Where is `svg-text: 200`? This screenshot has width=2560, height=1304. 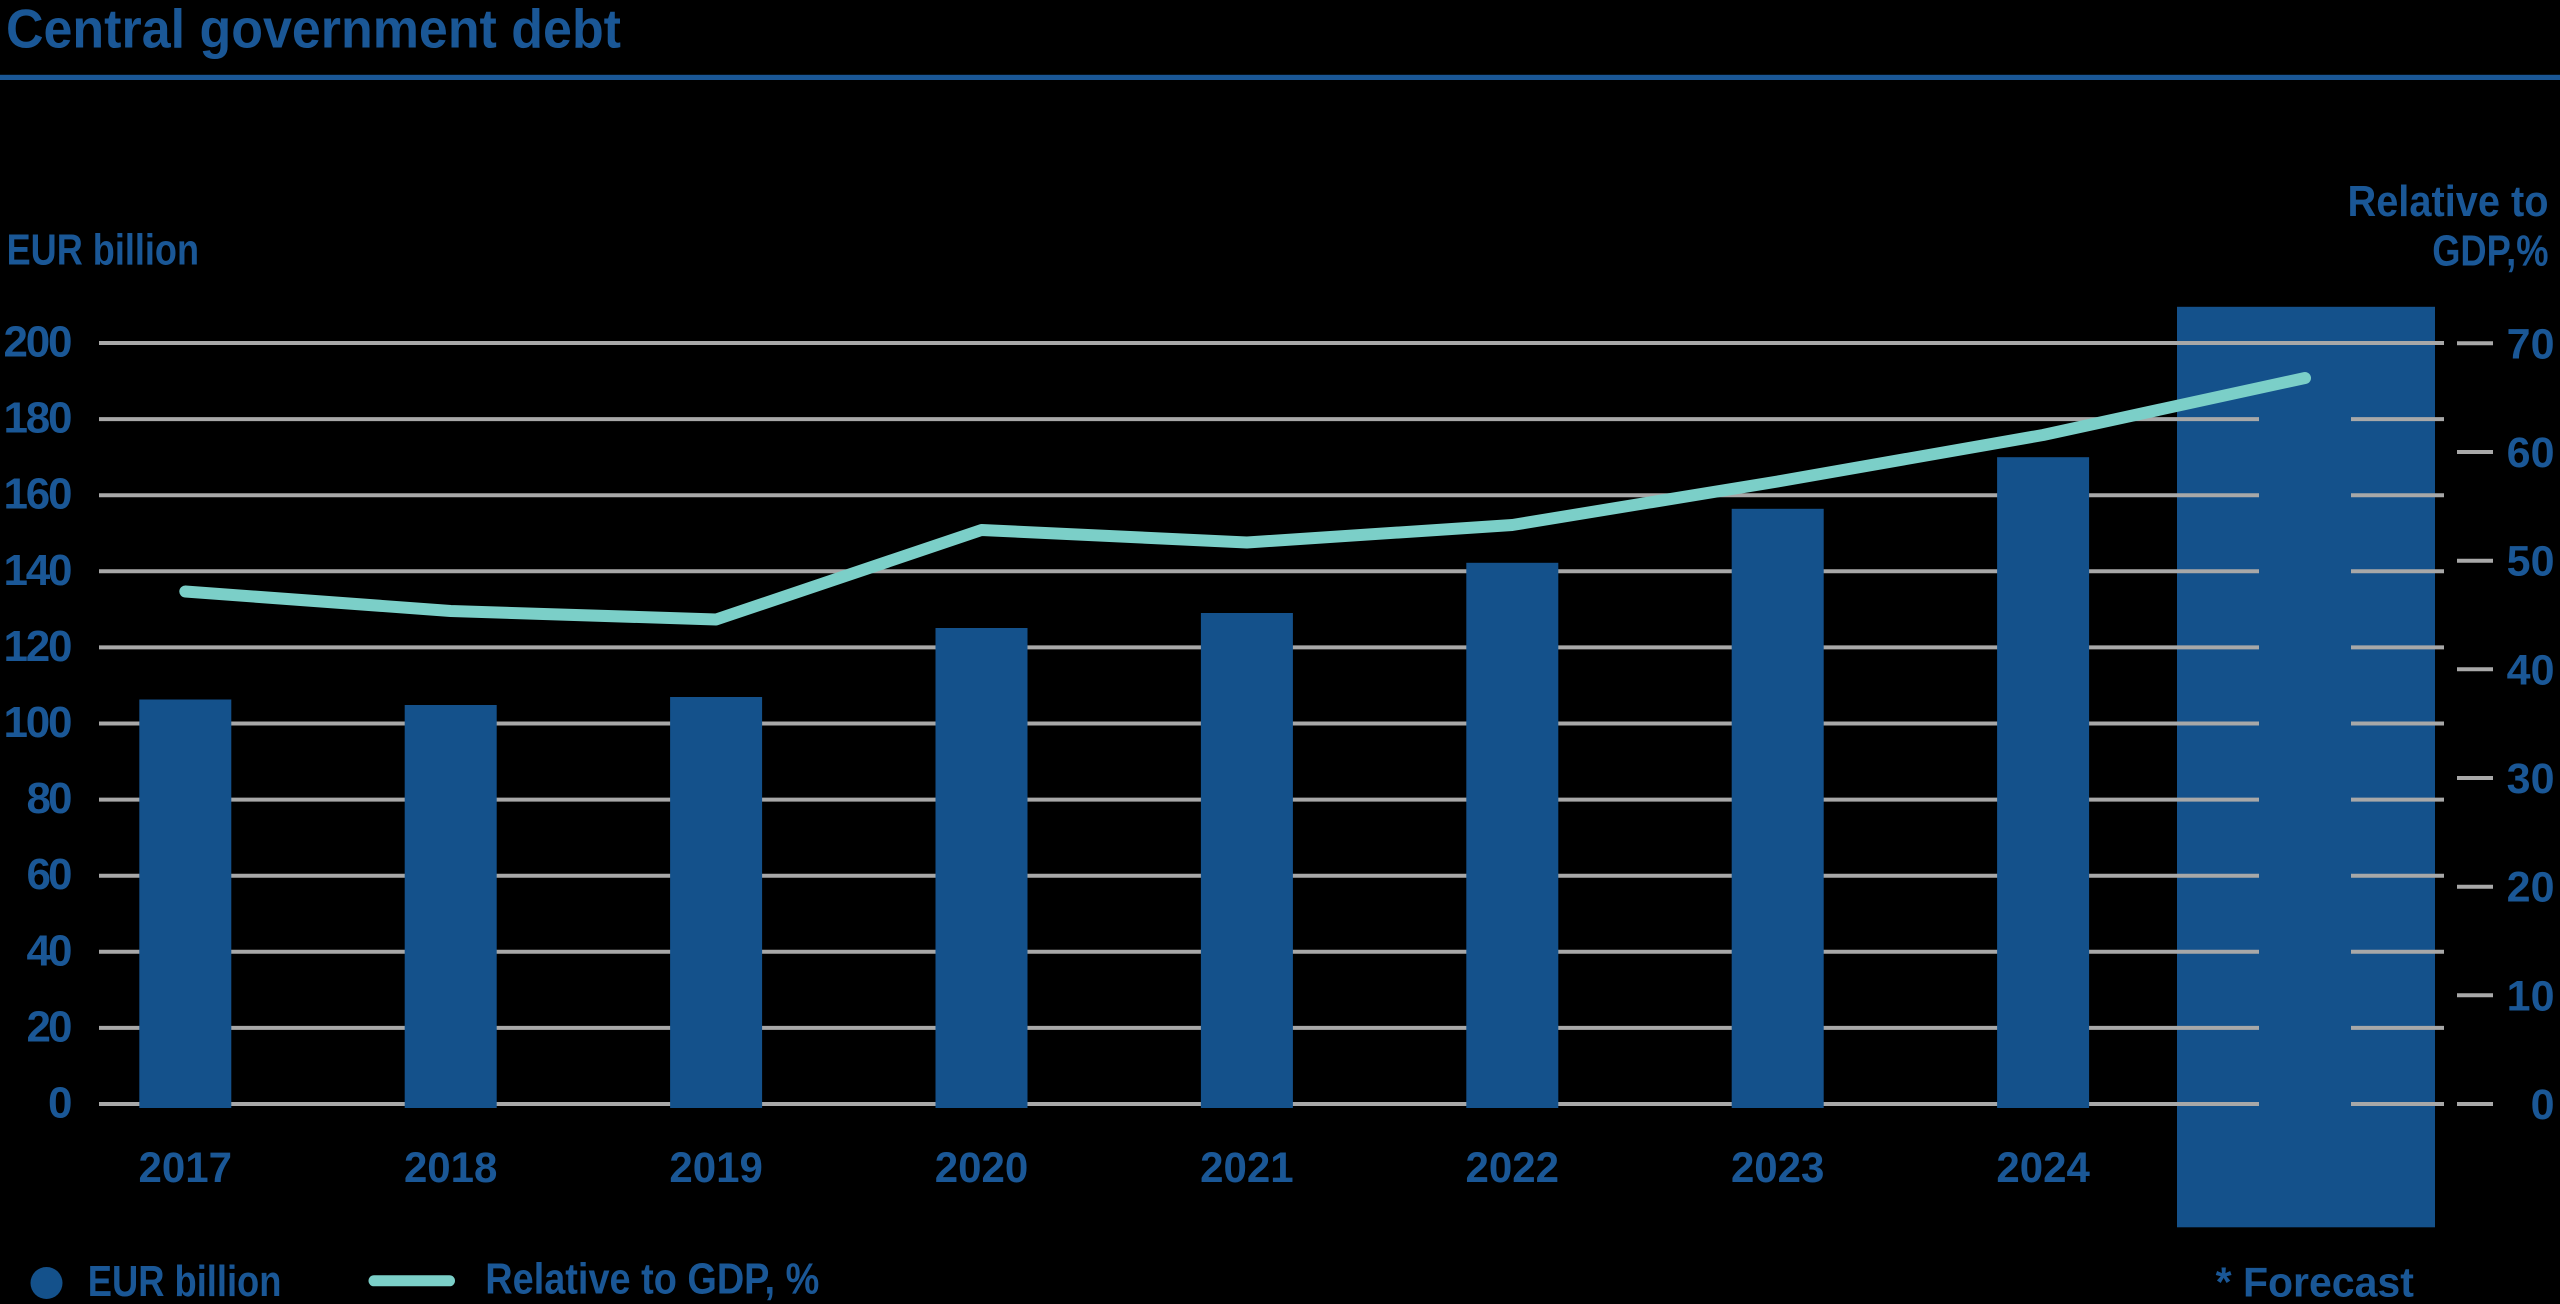 svg-text: 200 is located at coordinates (38, 342).